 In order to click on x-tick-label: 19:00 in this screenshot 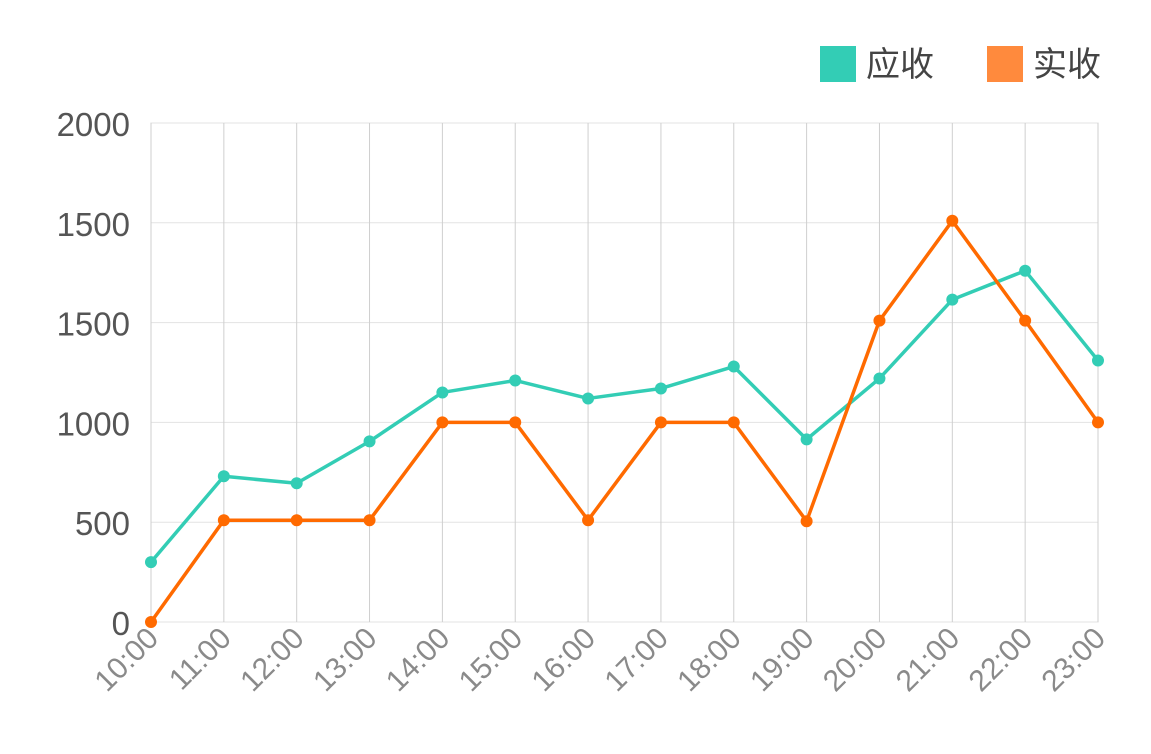, I will do `click(782, 660)`.